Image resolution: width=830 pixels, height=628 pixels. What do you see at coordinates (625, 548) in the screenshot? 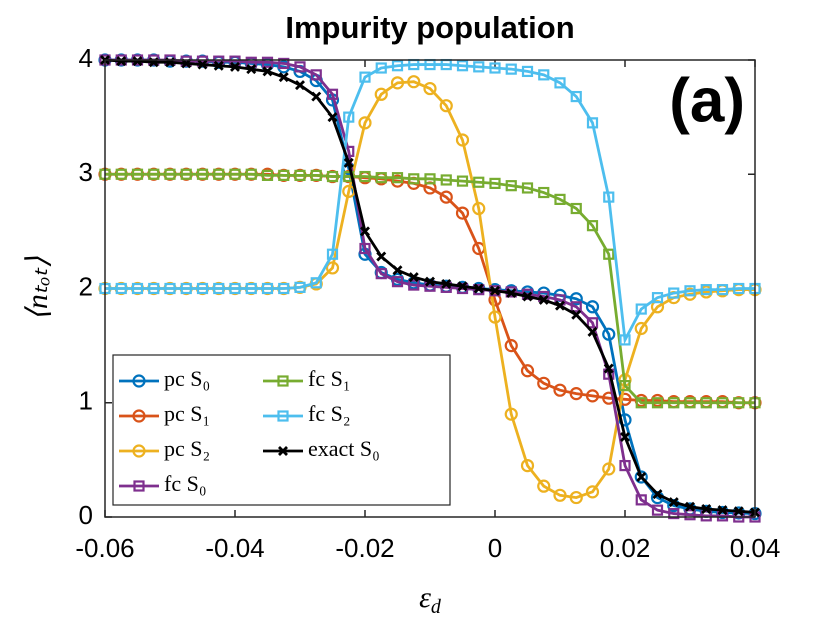
I see `x-tick-label: 0.02` at bounding box center [625, 548].